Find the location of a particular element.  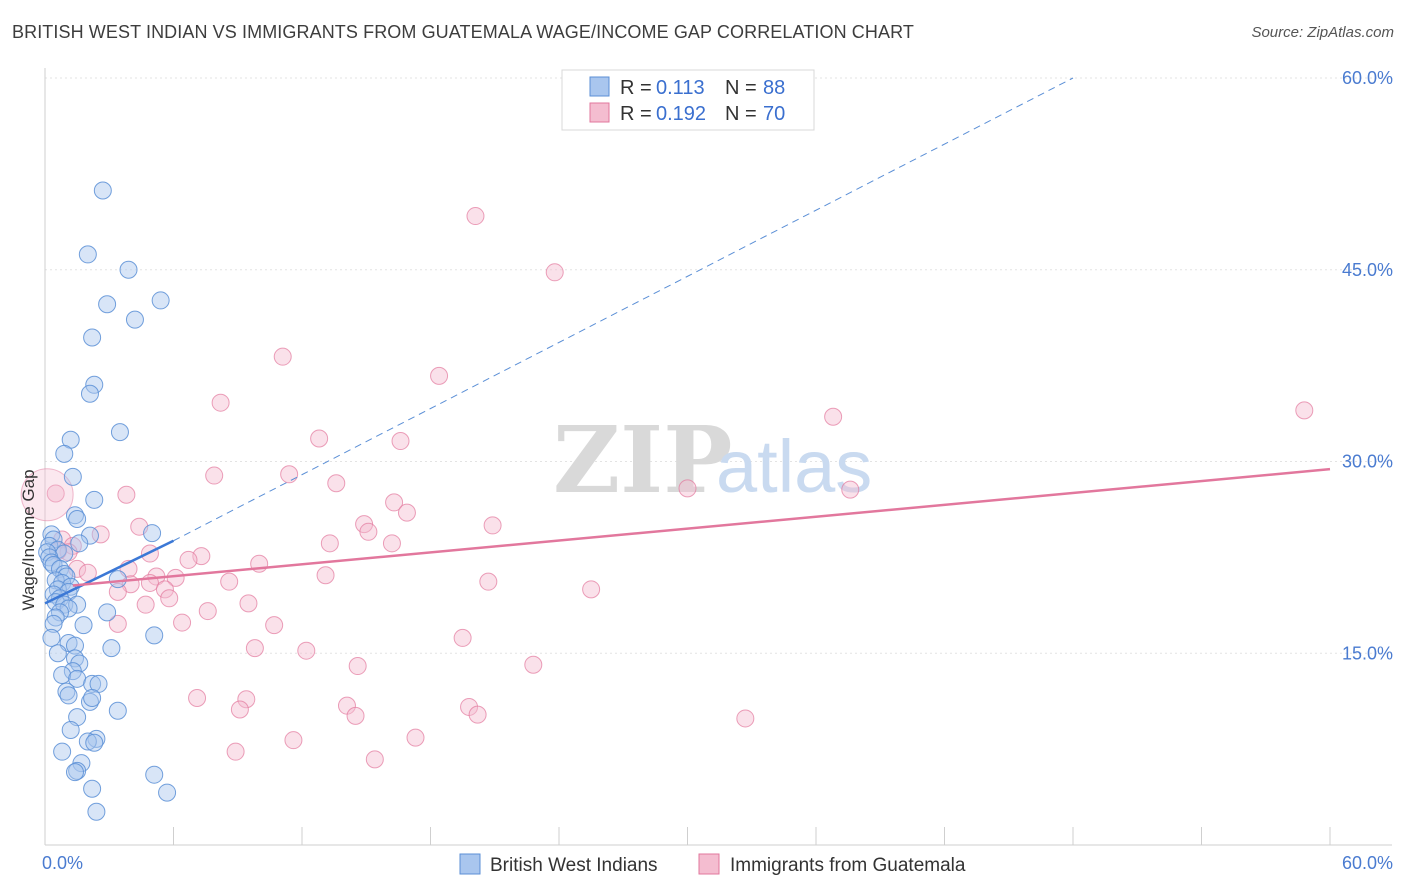

y-tick-labels: 15.0% 30.0% 45.0% 60.0% is located at coordinates (1367, 365).